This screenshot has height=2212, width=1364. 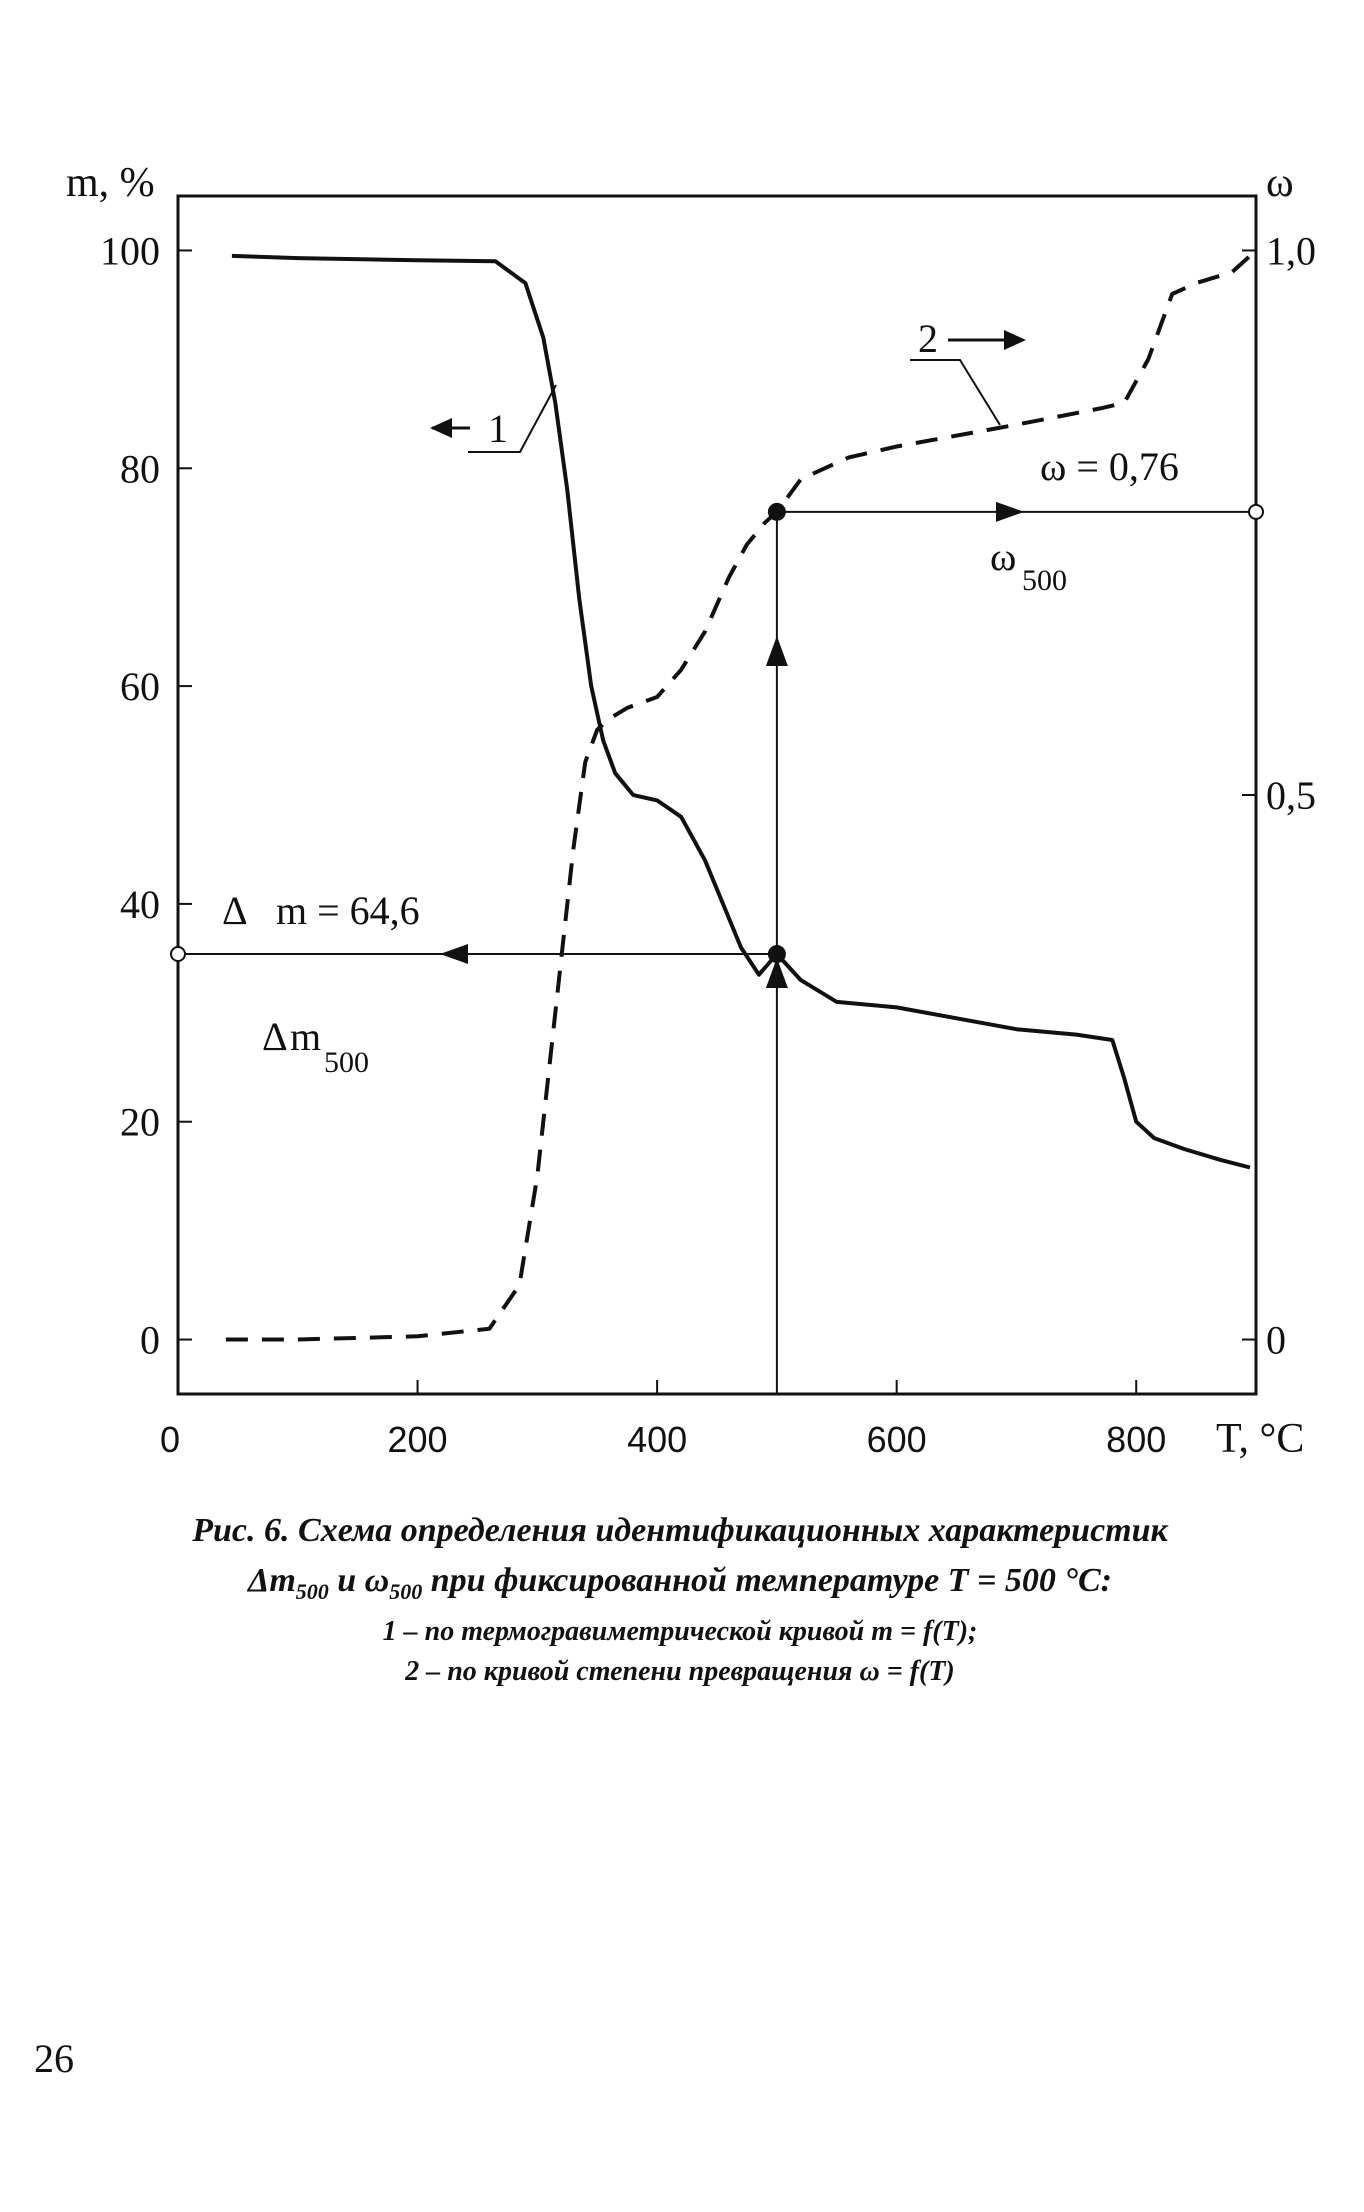 What do you see at coordinates (359, 1580) in the screenshot?
I see `caption-omega-symbol: и ω` at bounding box center [359, 1580].